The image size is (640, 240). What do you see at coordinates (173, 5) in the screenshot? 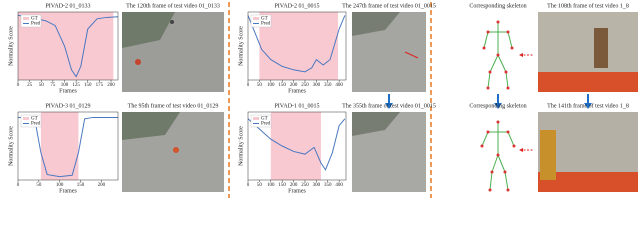
I see `caption: The 120th frame of test video 01_0133` at bounding box center [173, 5].